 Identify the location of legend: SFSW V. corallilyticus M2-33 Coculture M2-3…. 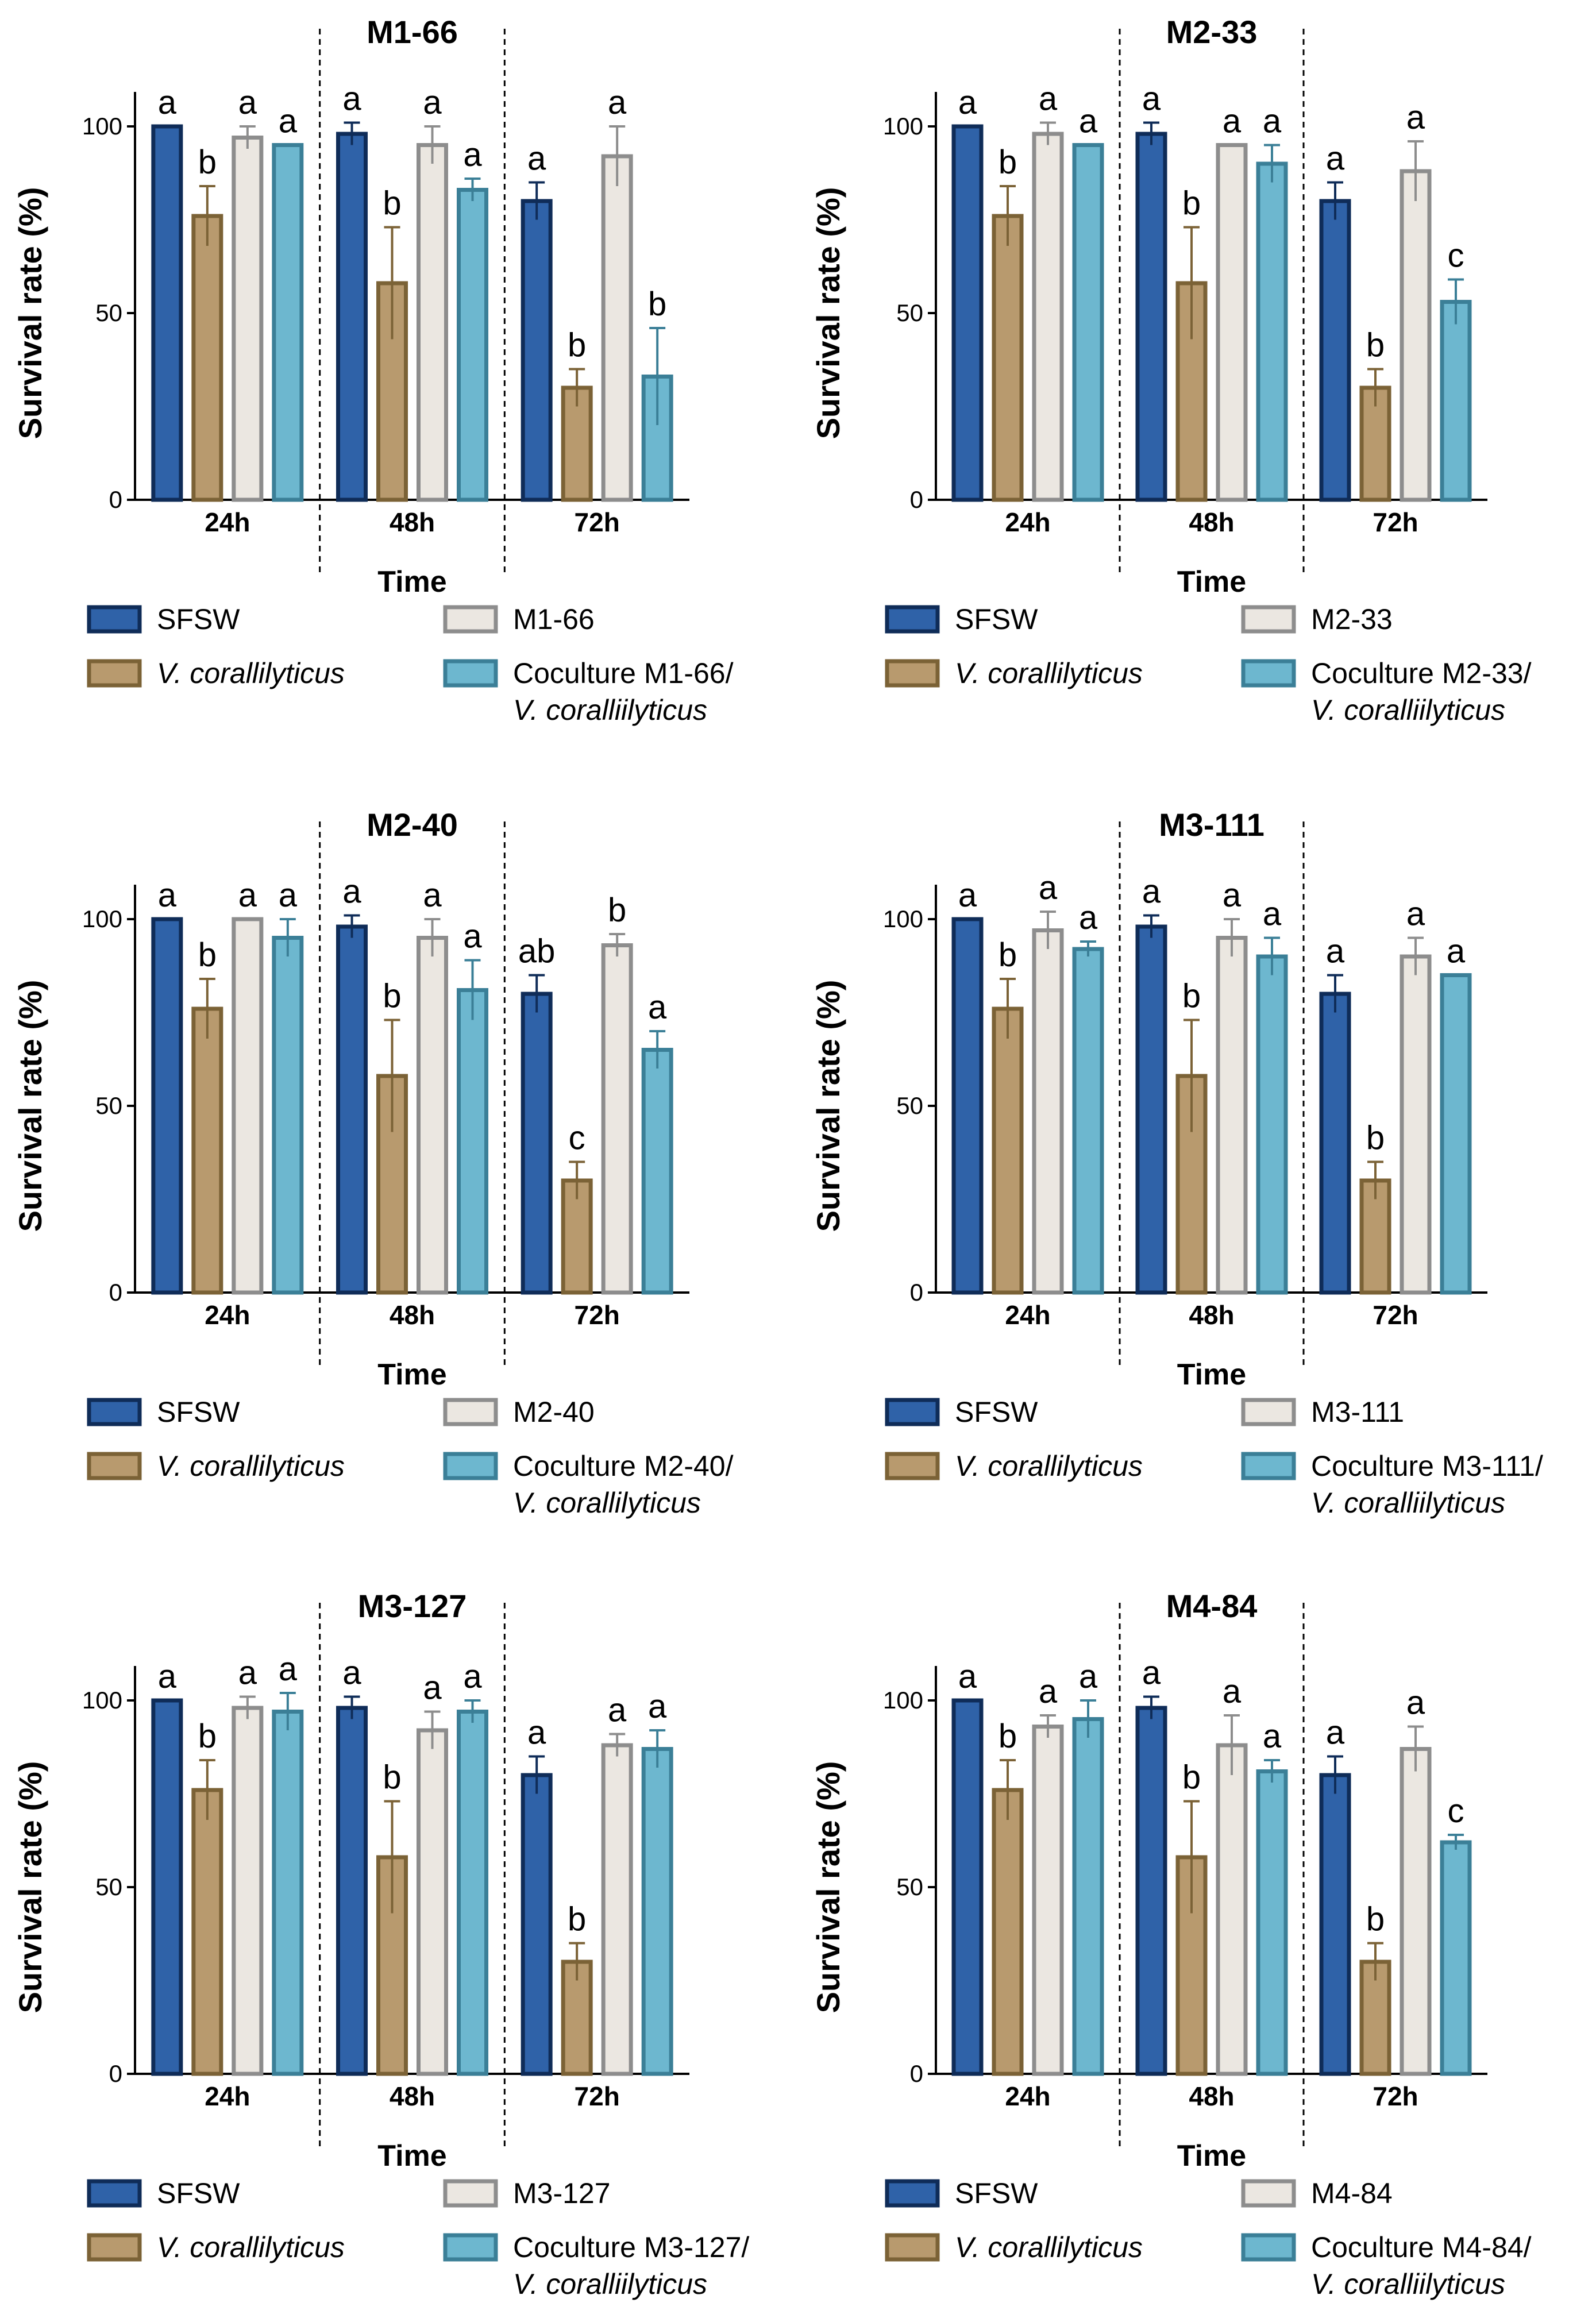
(1209, 664).